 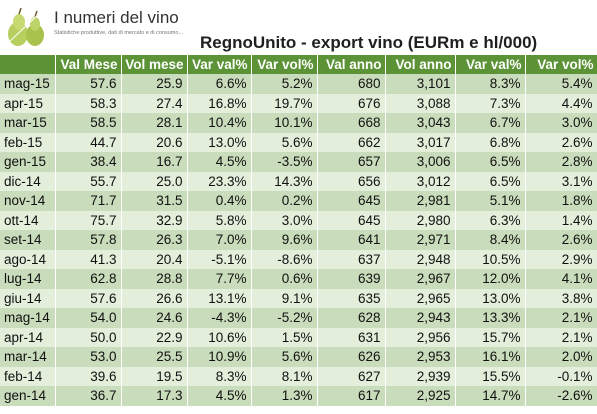 I want to click on cell-var-val: 13.1%, so click(x=219, y=298).